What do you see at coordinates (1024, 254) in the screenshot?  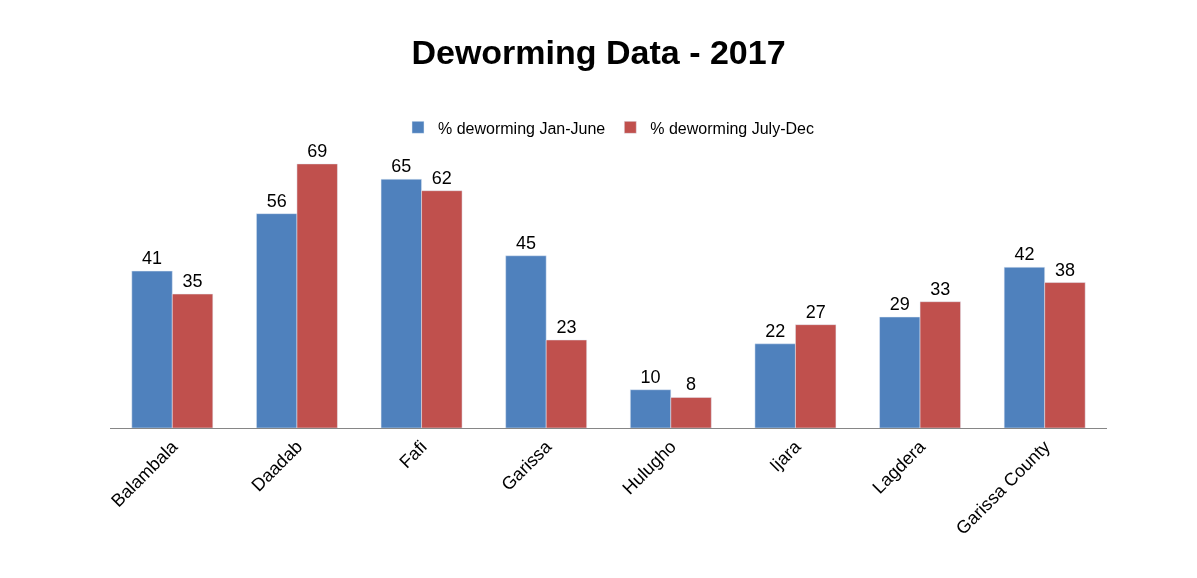 I see `data-label: 42` at bounding box center [1024, 254].